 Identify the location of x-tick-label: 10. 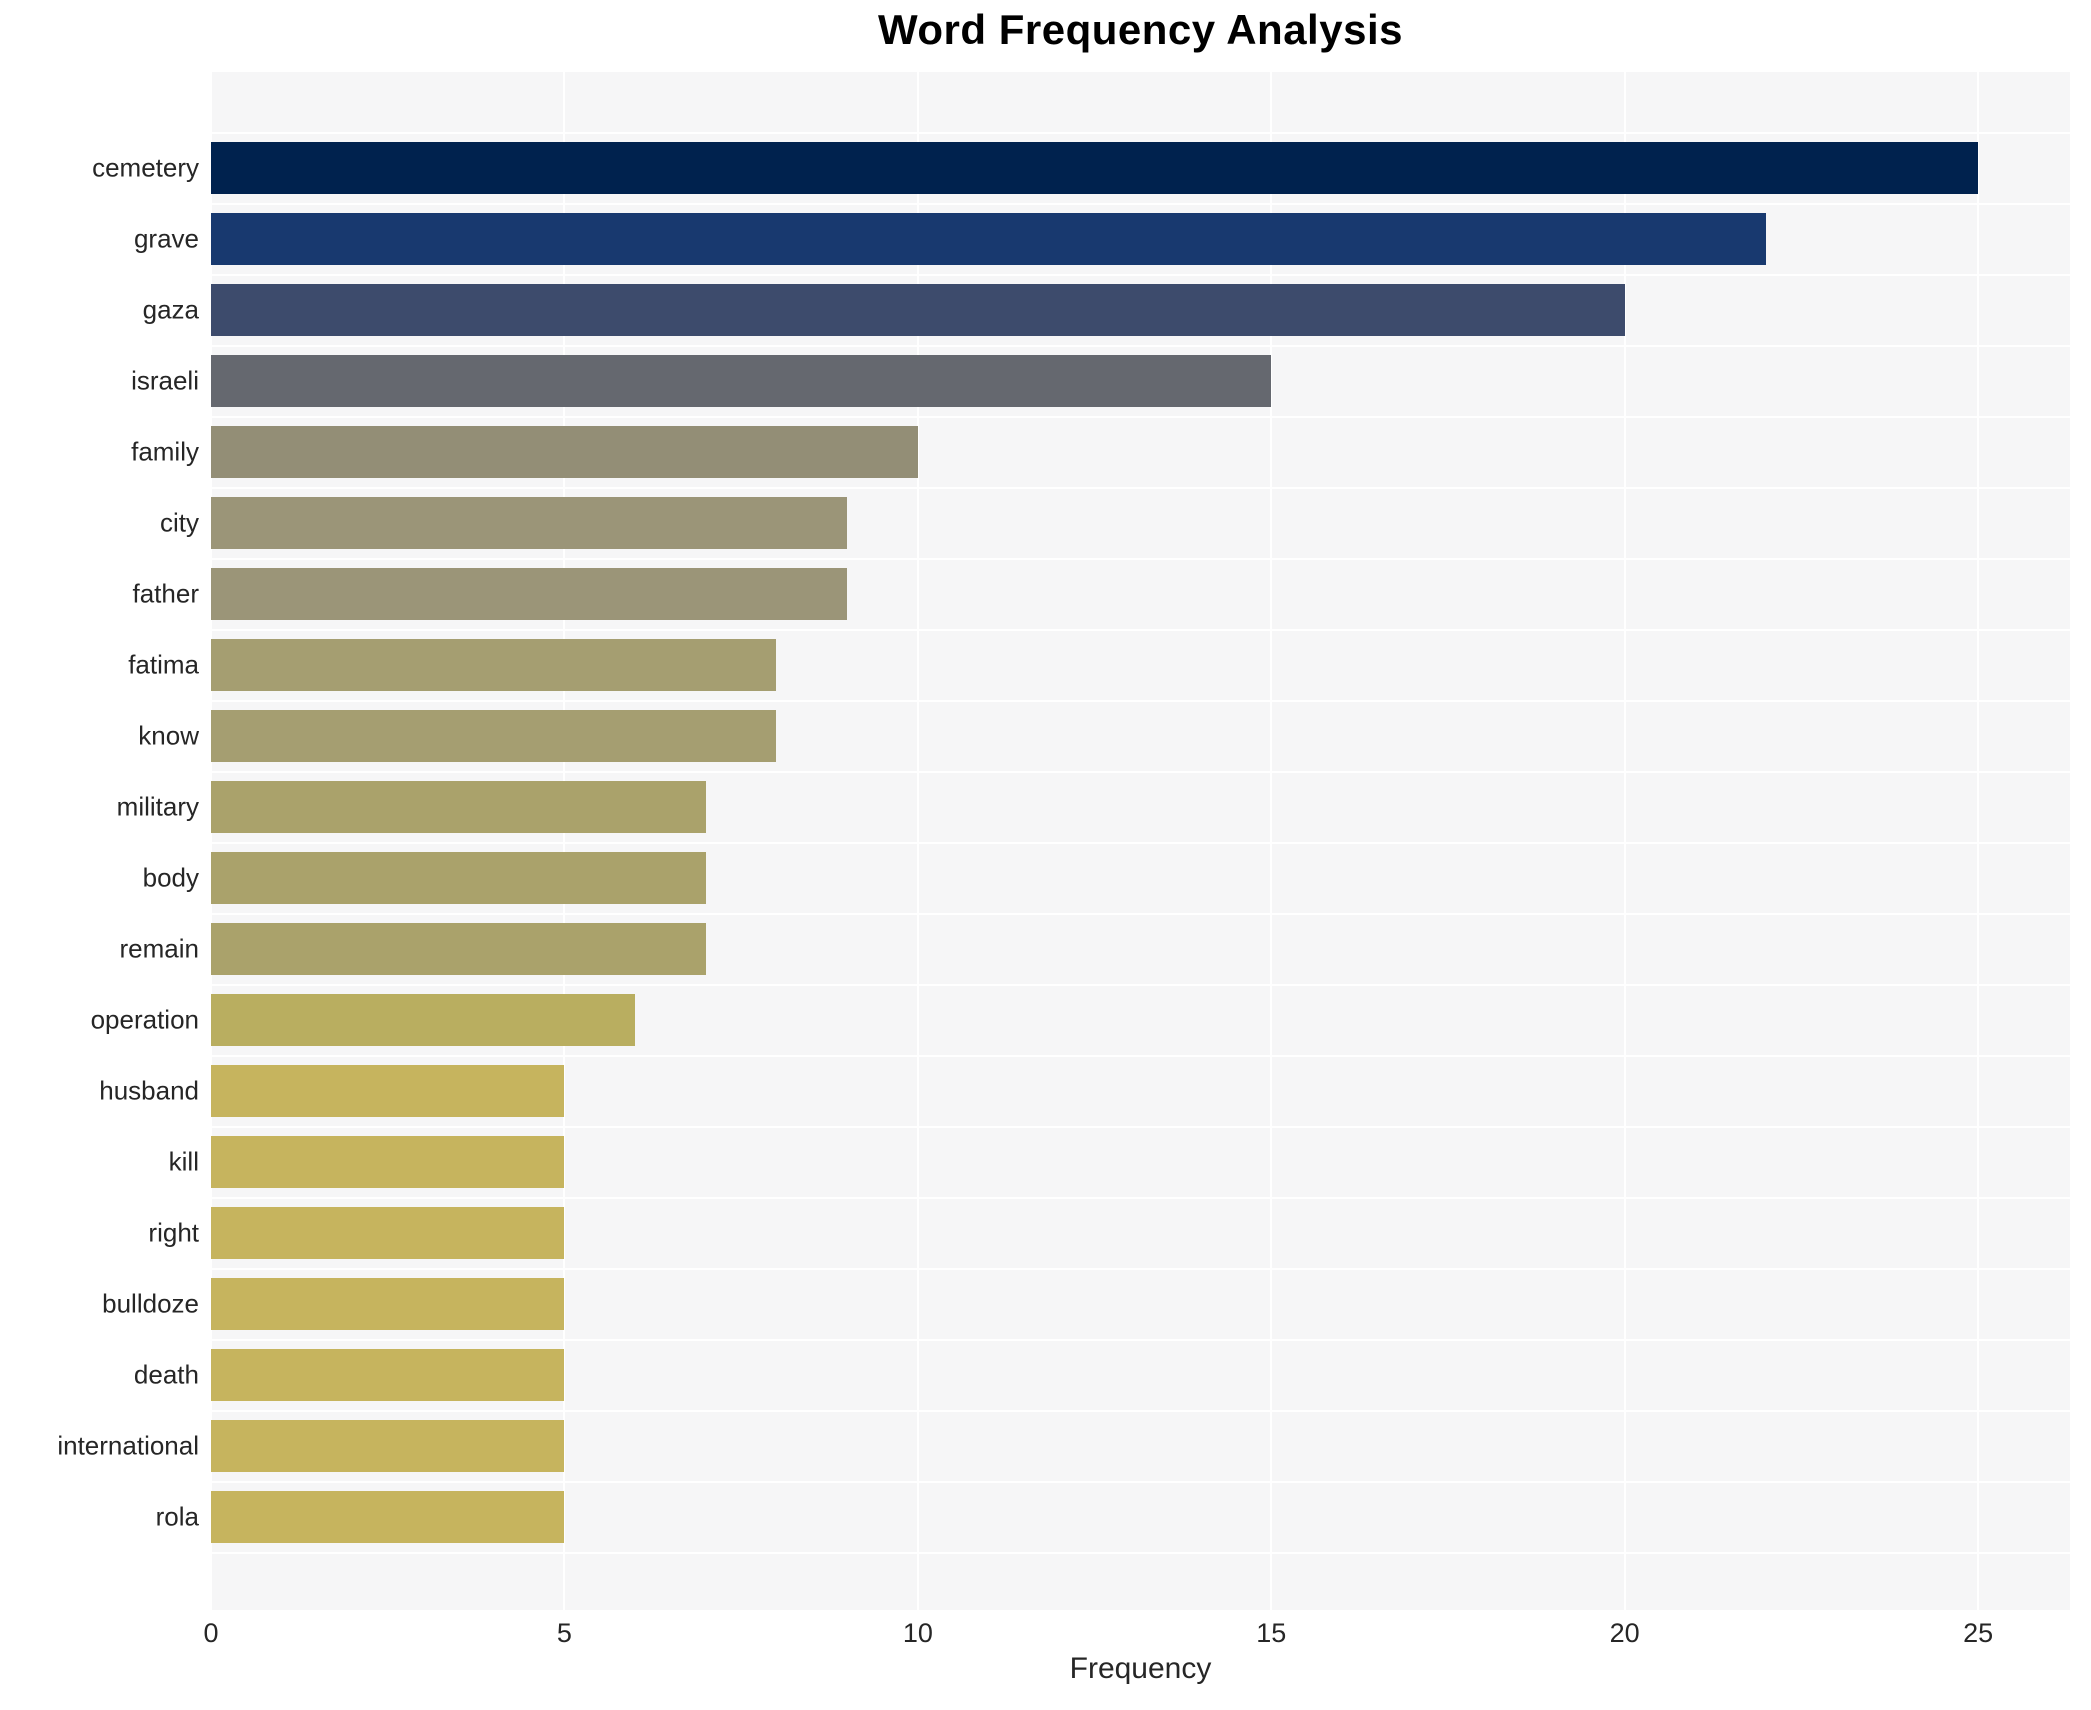
(917, 1633).